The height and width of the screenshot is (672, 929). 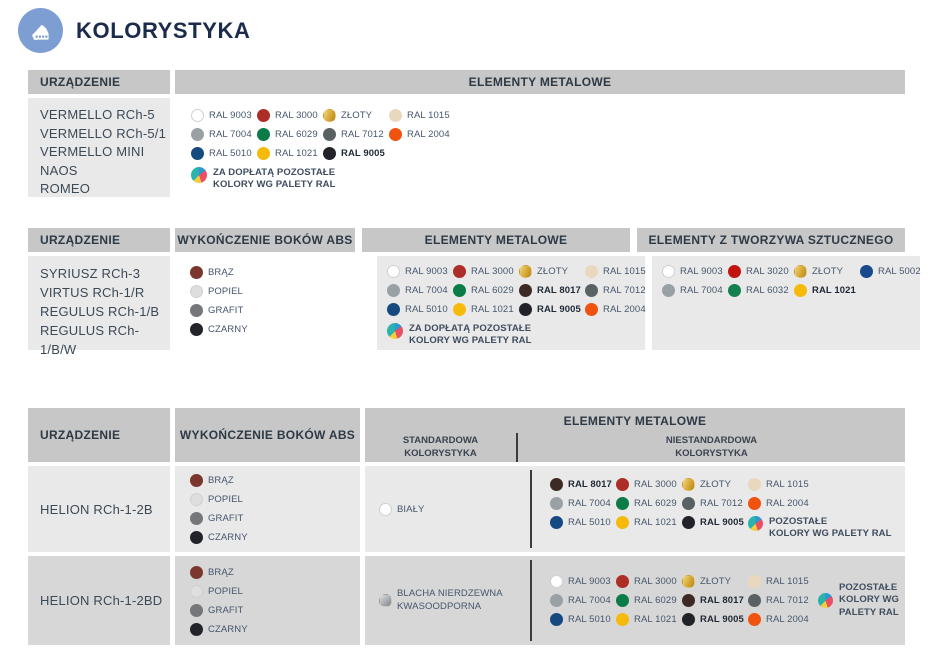 What do you see at coordinates (428, 134) in the screenshot?
I see `color-label: RAL 2004` at bounding box center [428, 134].